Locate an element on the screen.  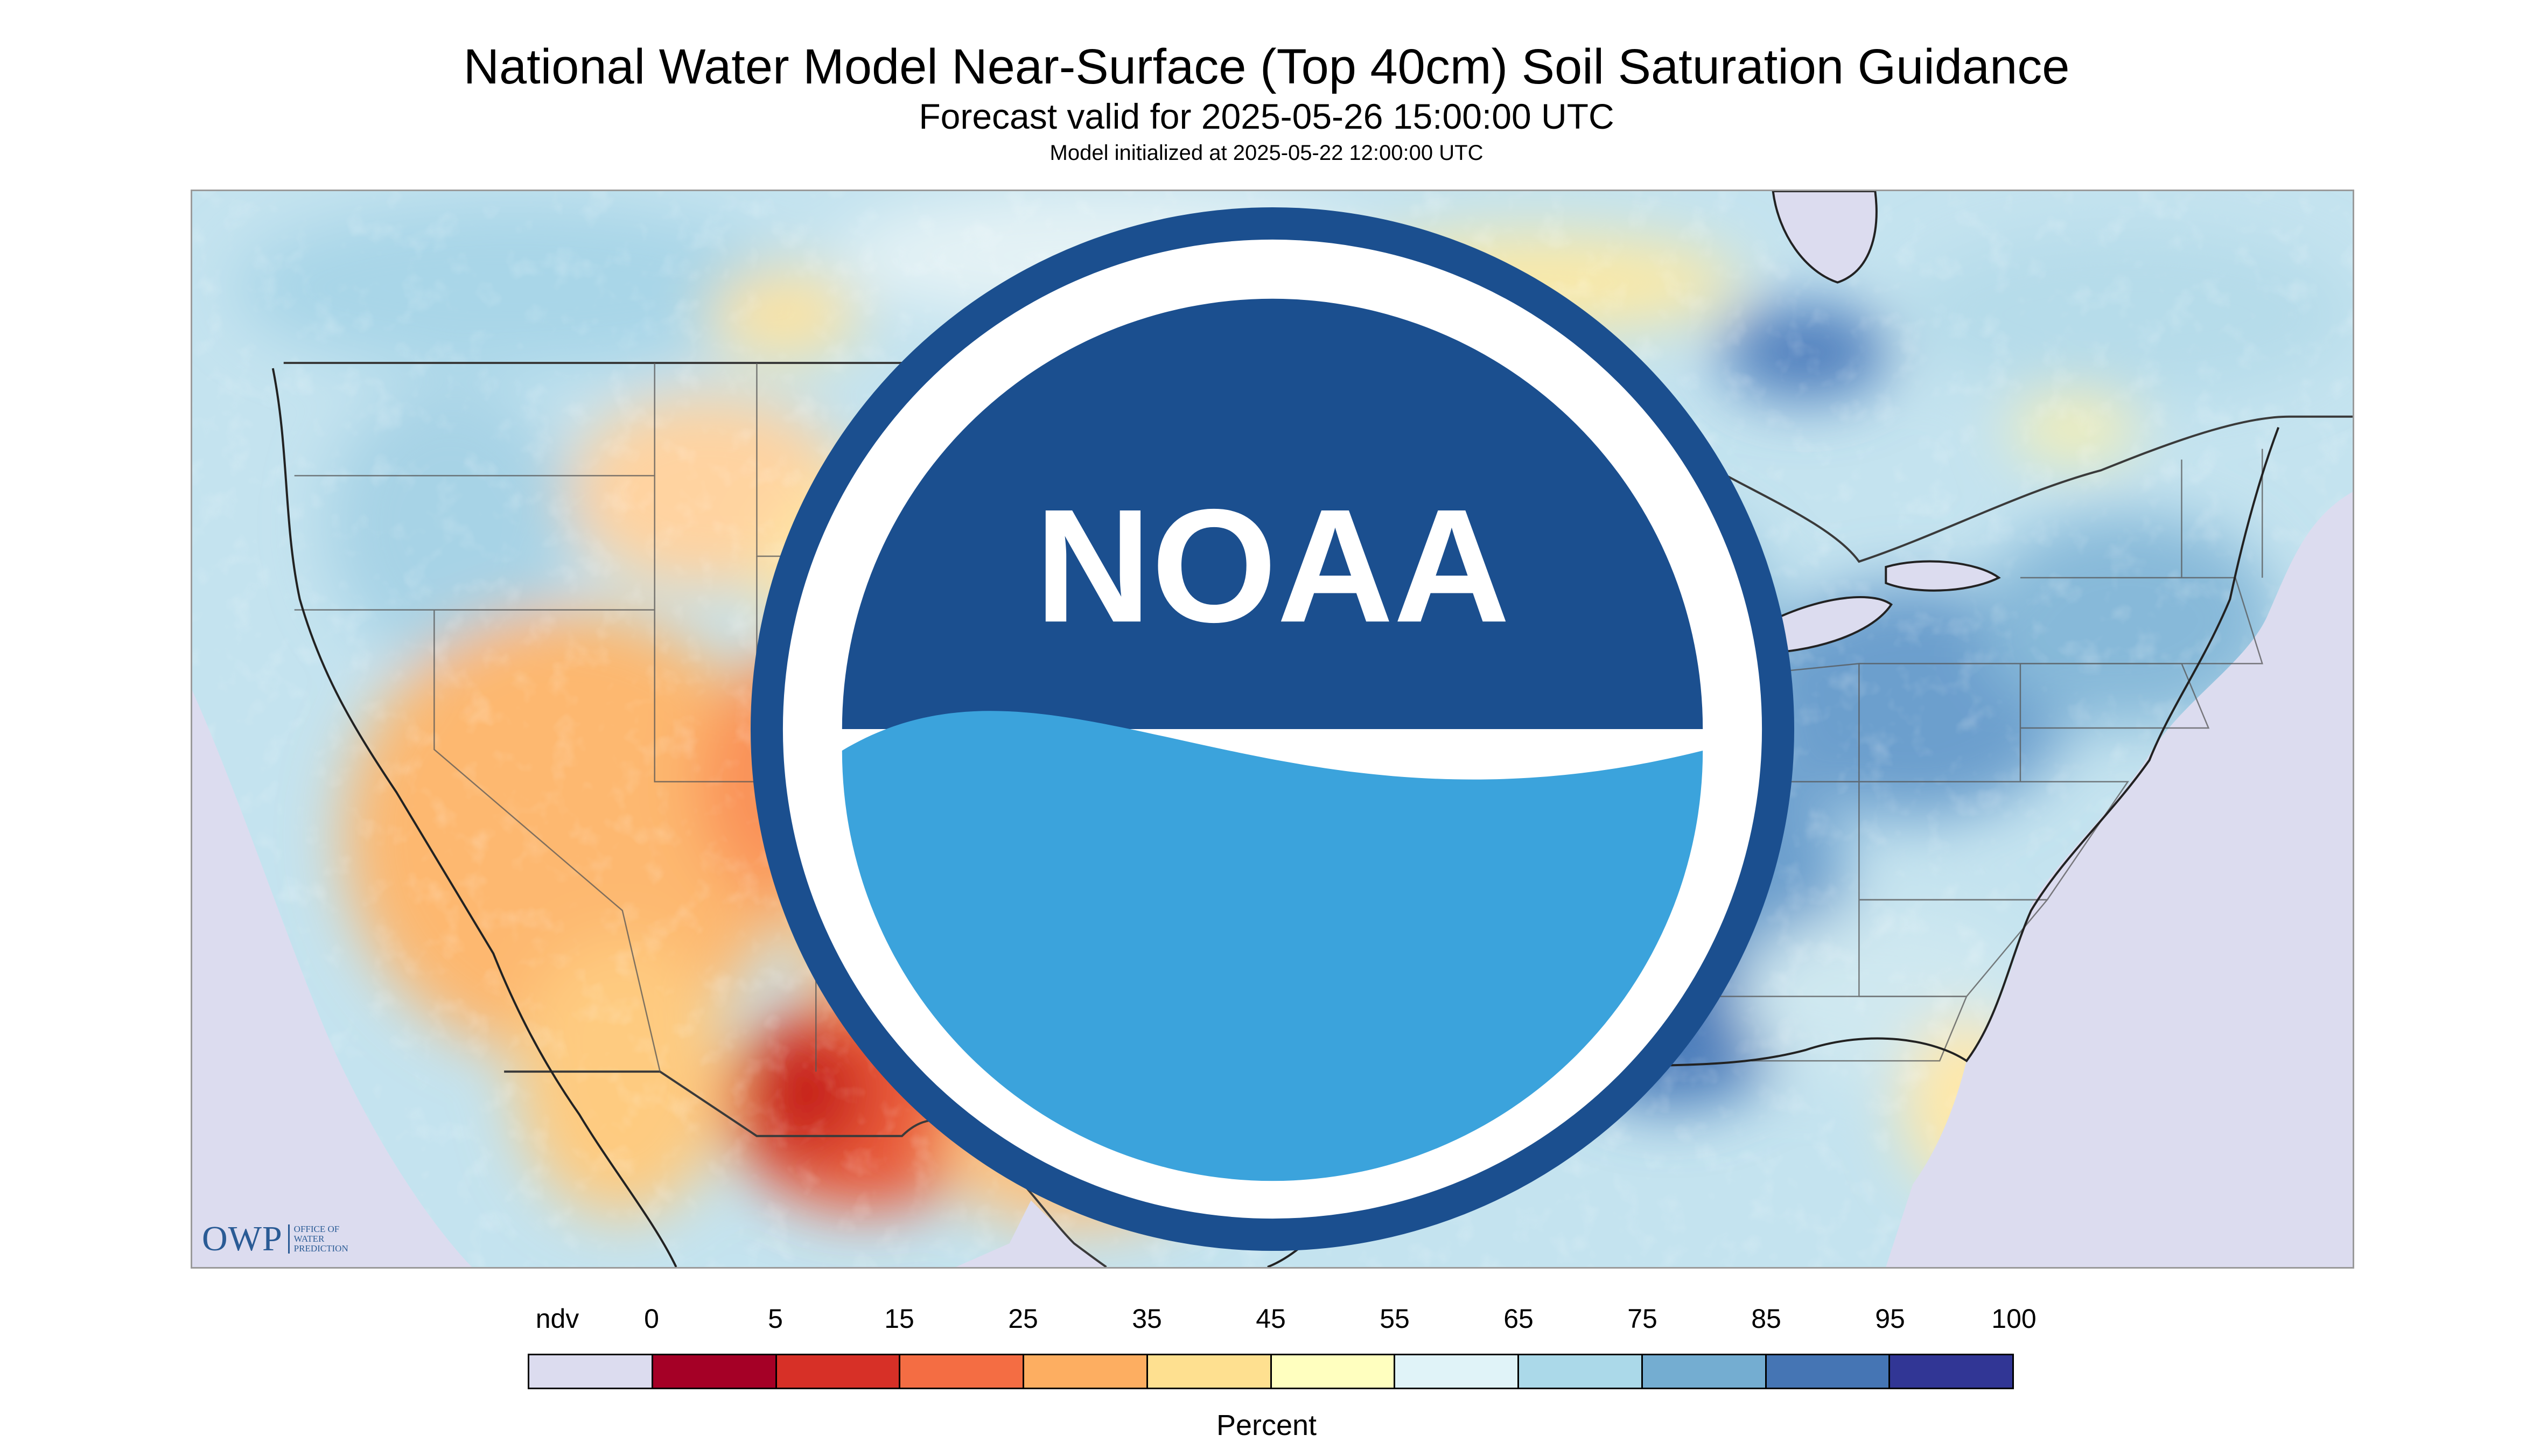
owp-logo: OWP OFFICE OF WATER PREDICTION is located at coordinates (275, 1239).